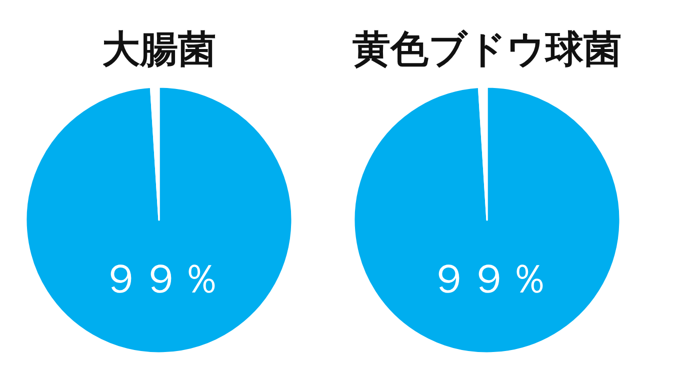  What do you see at coordinates (487, 49) in the screenshot?
I see `title: 黄色ブドウ球菌` at bounding box center [487, 49].